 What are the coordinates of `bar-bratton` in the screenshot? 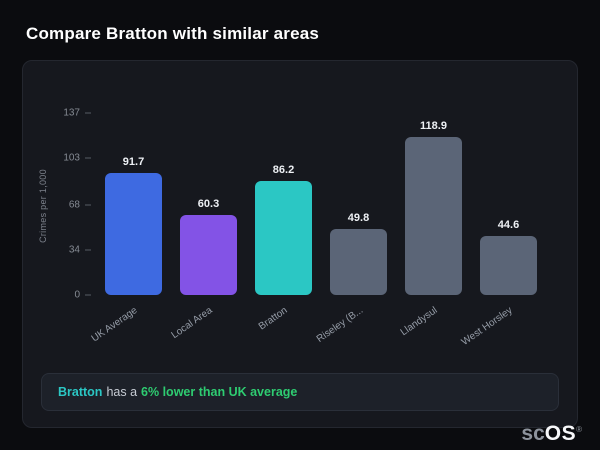 It's located at (283, 237).